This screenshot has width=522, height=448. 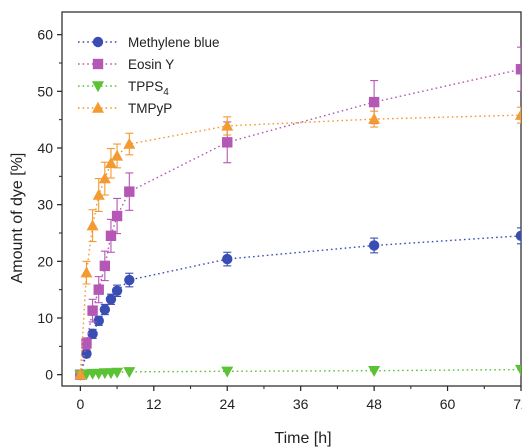 What do you see at coordinates (150, 108) in the screenshot?
I see `legend-label: TMPyP` at bounding box center [150, 108].